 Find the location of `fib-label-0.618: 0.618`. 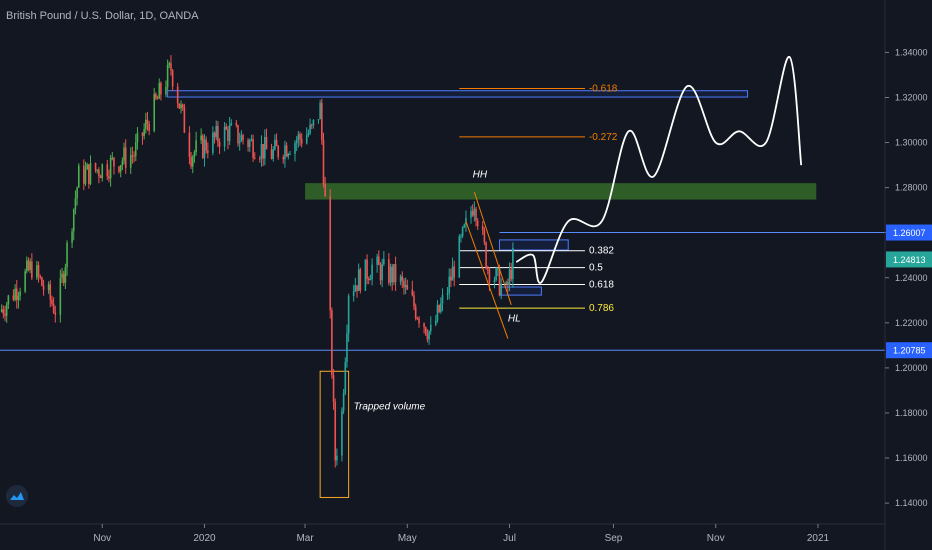

fib-label-0.618: 0.618 is located at coordinates (601, 285).